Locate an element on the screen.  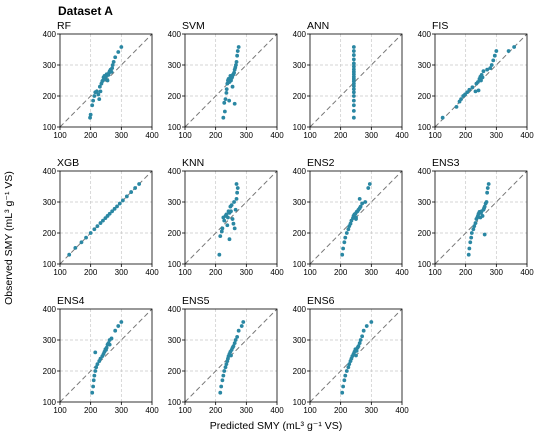
panel-title: ANN is located at coordinates (318, 26).